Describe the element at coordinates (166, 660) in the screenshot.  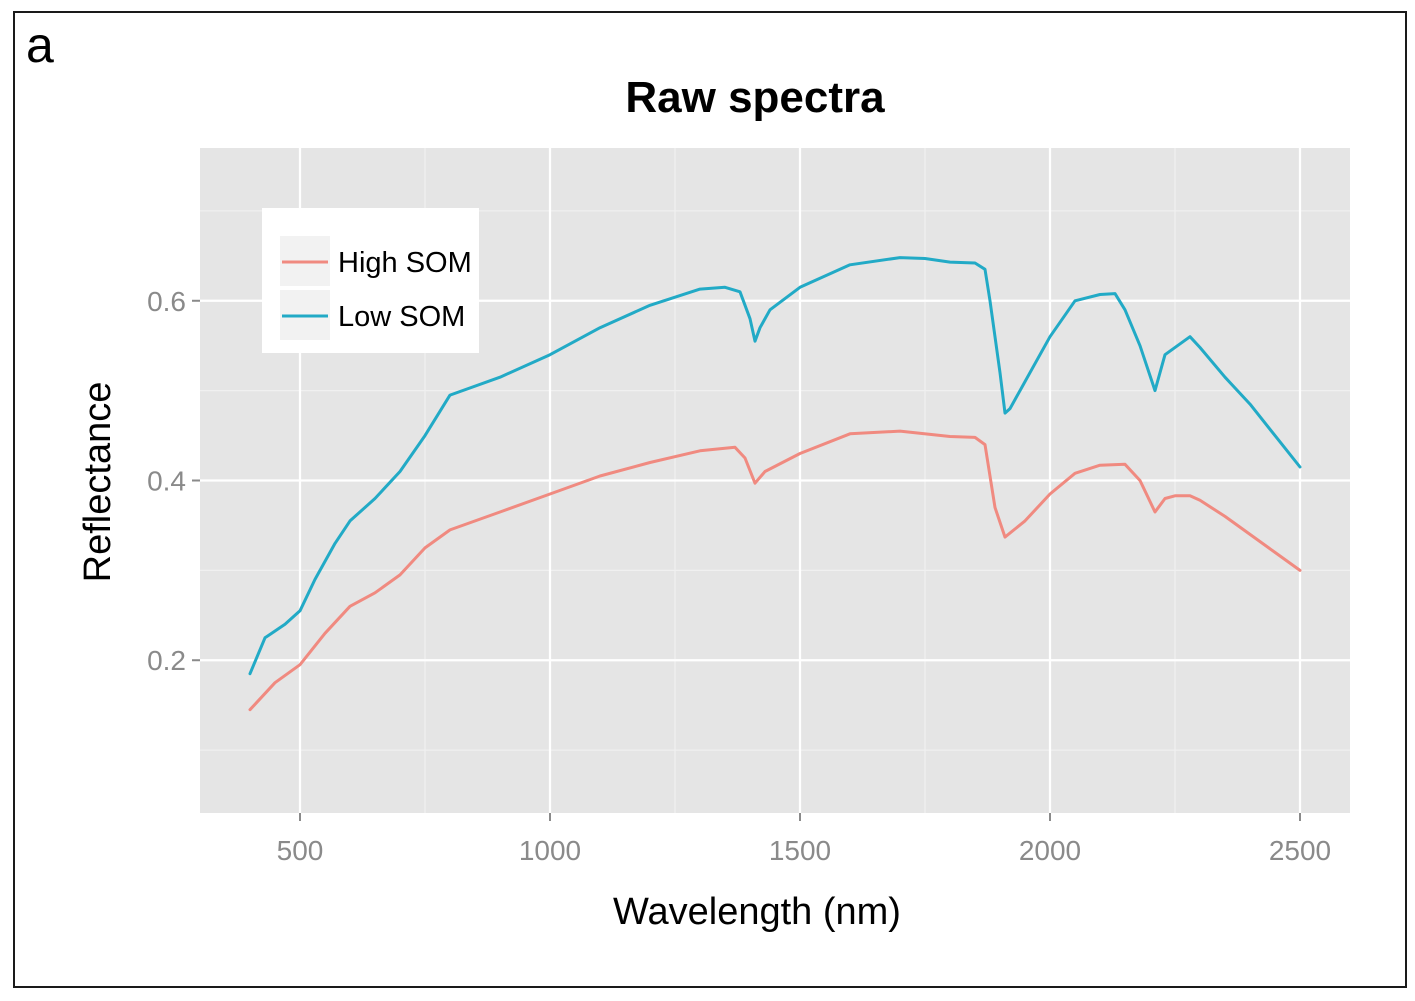
I see `y-tick-label: 0.2` at that location.